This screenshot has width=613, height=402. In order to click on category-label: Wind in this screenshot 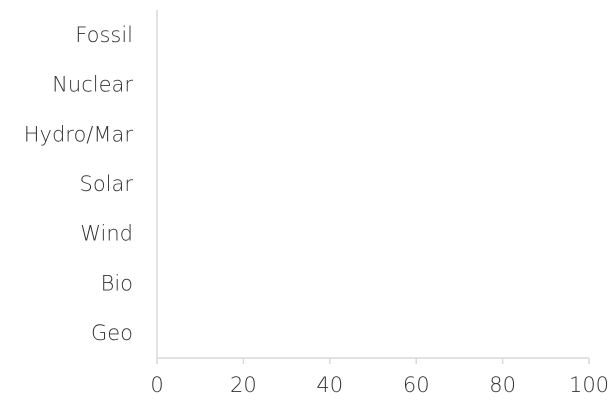, I will do `click(106, 234)`.